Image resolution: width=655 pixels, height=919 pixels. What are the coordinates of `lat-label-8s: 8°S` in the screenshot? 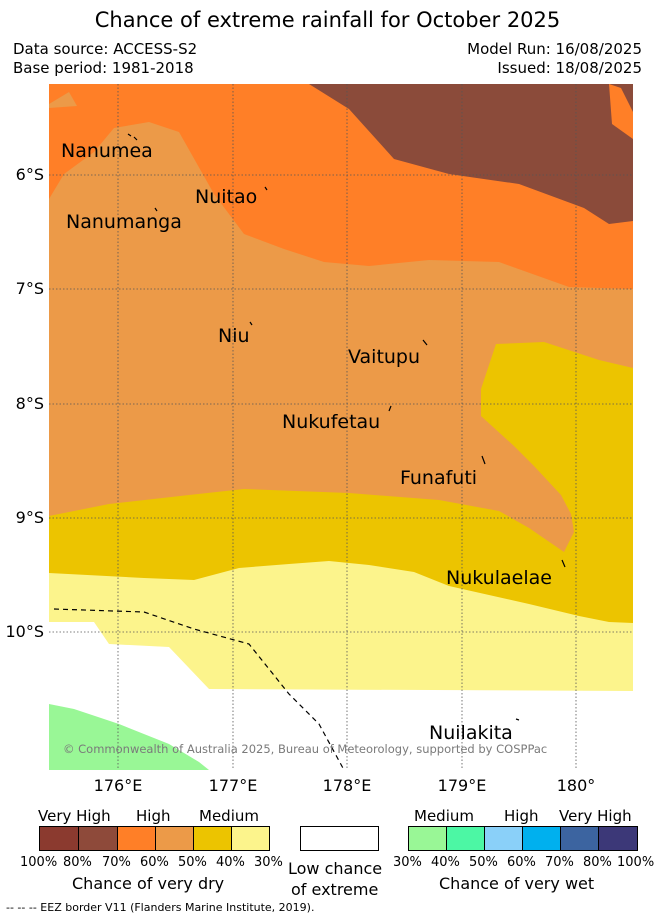 It's located at (29, 403).